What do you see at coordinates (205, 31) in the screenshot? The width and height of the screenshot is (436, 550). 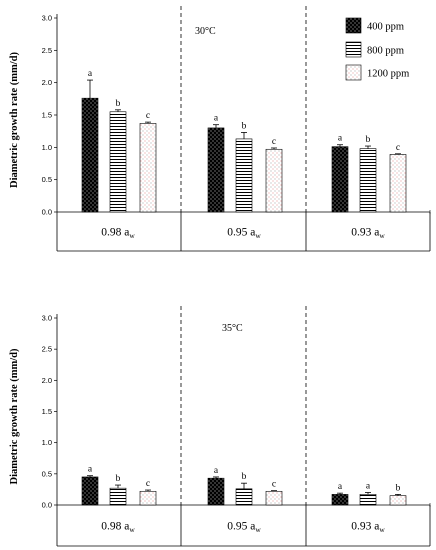 I see `temperature-annotation: 30°C` at bounding box center [205, 31].